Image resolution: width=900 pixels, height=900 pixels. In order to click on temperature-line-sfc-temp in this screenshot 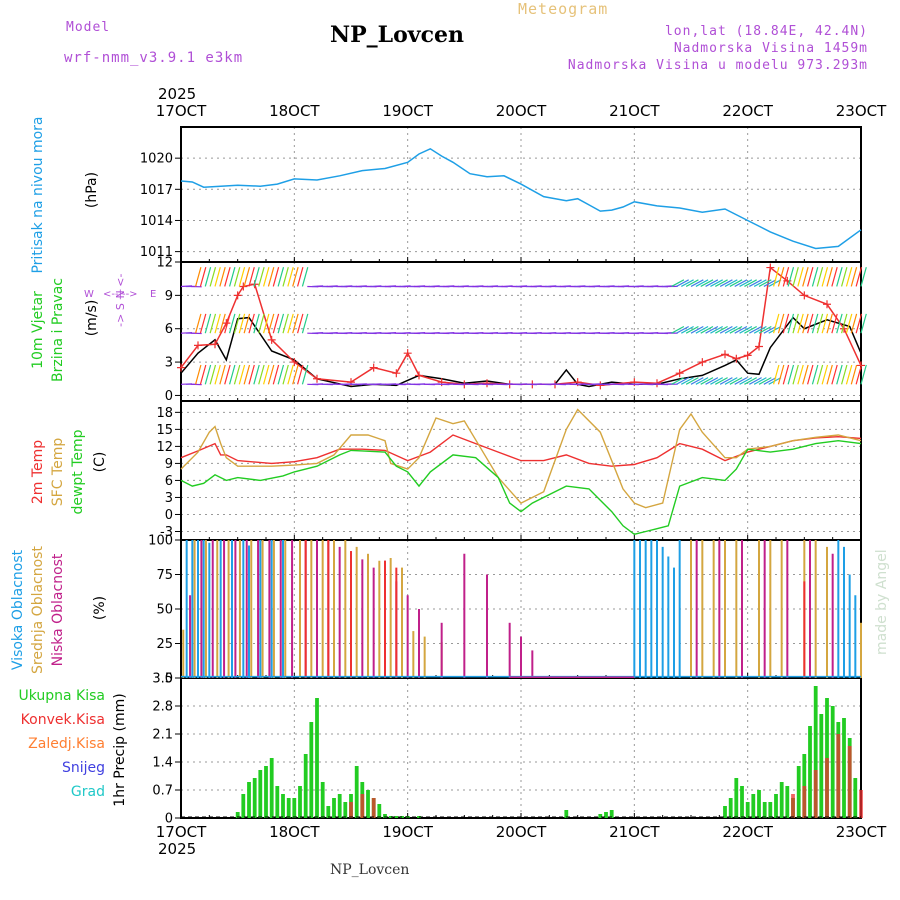, I will do `click(521, 458)`.